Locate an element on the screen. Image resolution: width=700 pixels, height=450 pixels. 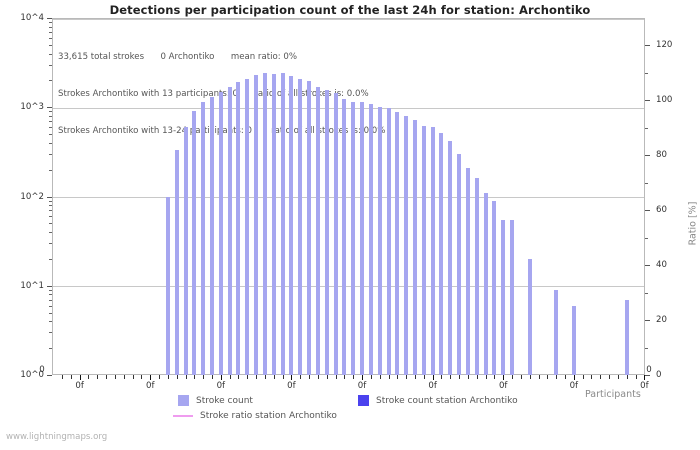
y-axis-tick-label: 10^2 is located at coordinates (32, 196).